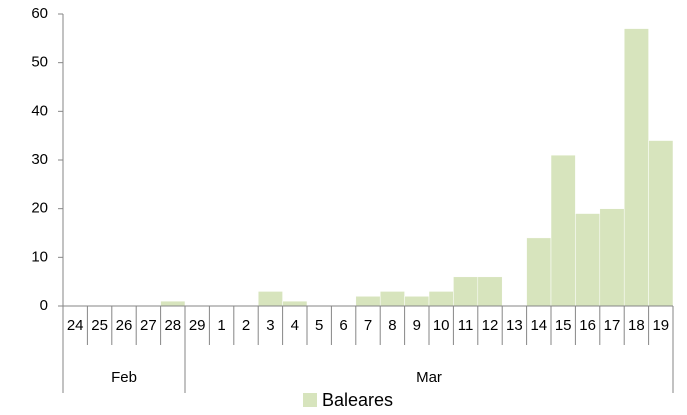 The width and height of the screenshot is (687, 415). Describe the element at coordinates (587, 325) in the screenshot. I see `x-tick-label: 16` at that location.